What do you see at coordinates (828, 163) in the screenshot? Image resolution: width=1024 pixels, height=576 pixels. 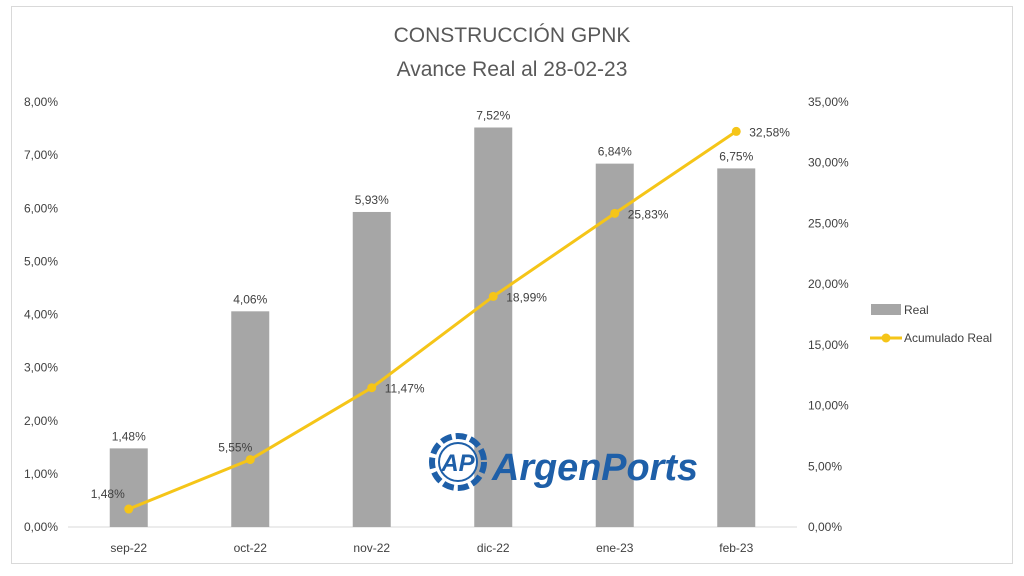 I see `y-right-tick-label: 30,00%` at bounding box center [828, 163].